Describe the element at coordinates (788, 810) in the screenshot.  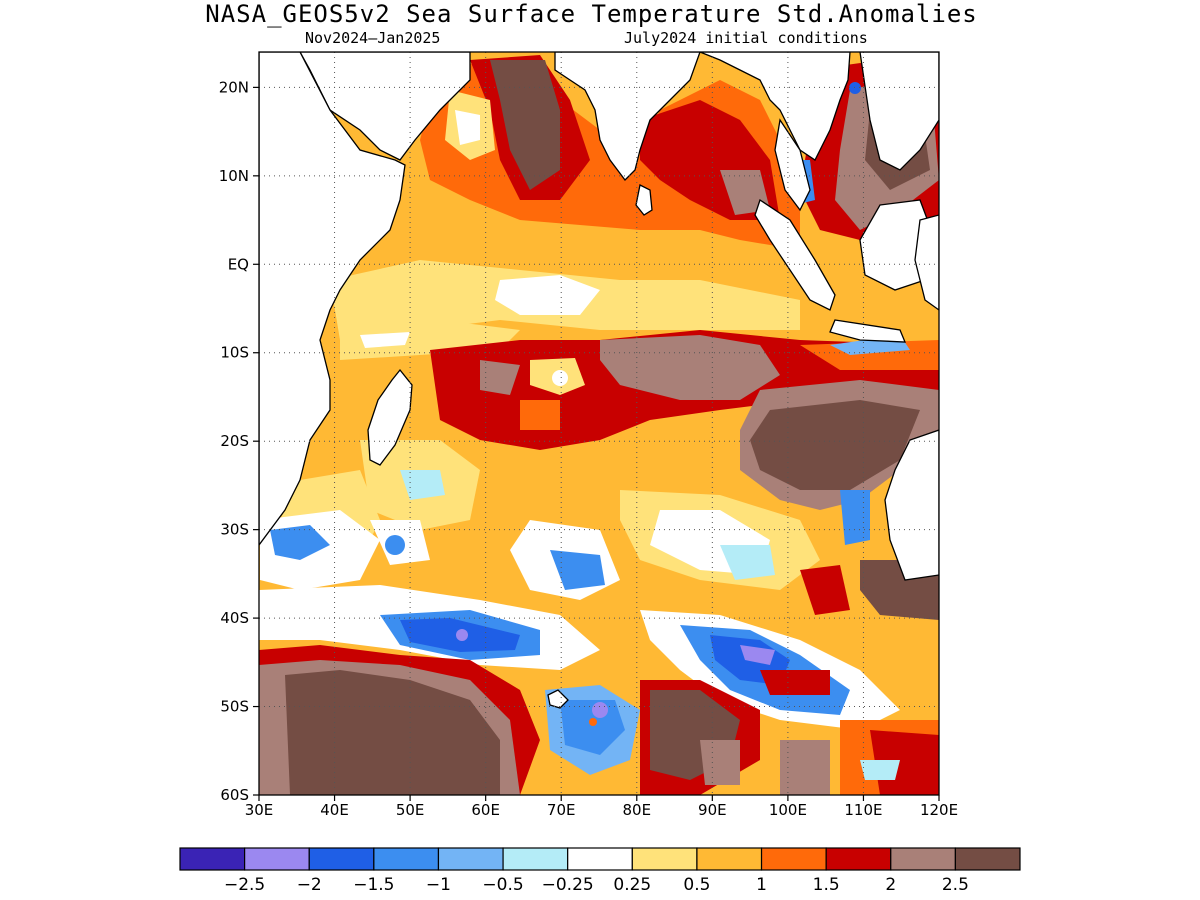
I see `lon-tick-label: 100E` at that location.